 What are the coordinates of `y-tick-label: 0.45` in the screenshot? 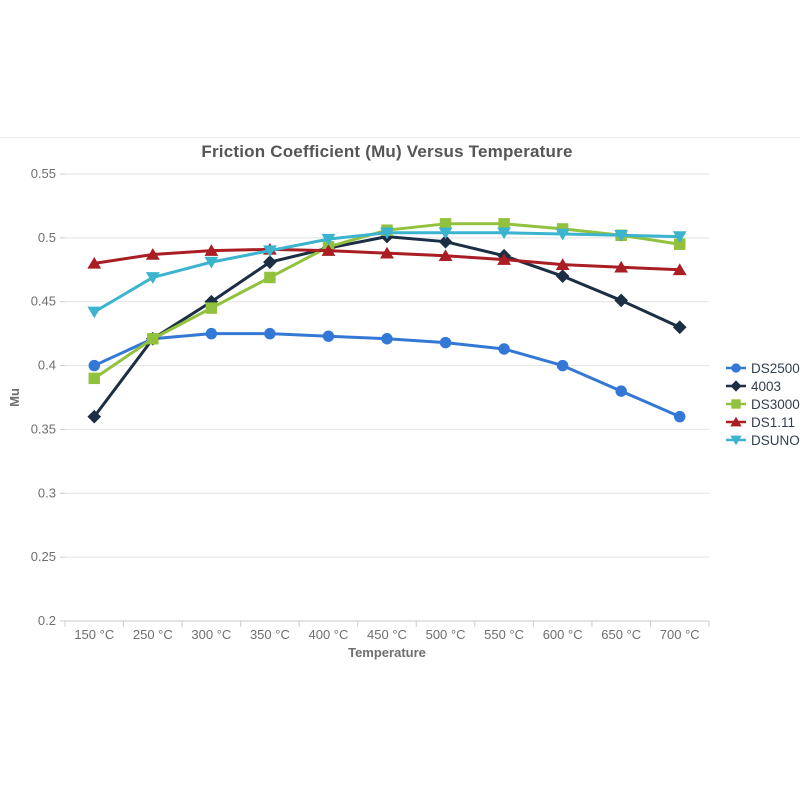 It's located at (43, 301).